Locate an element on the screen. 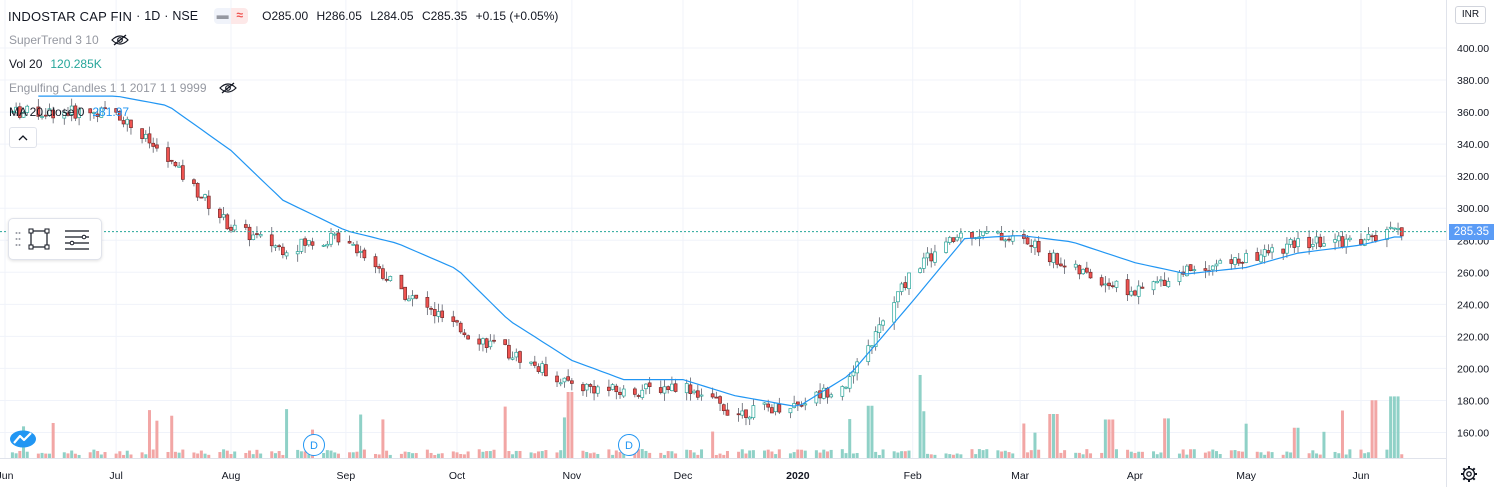  series-toggle: ▬ ≈ is located at coordinates (231, 16).